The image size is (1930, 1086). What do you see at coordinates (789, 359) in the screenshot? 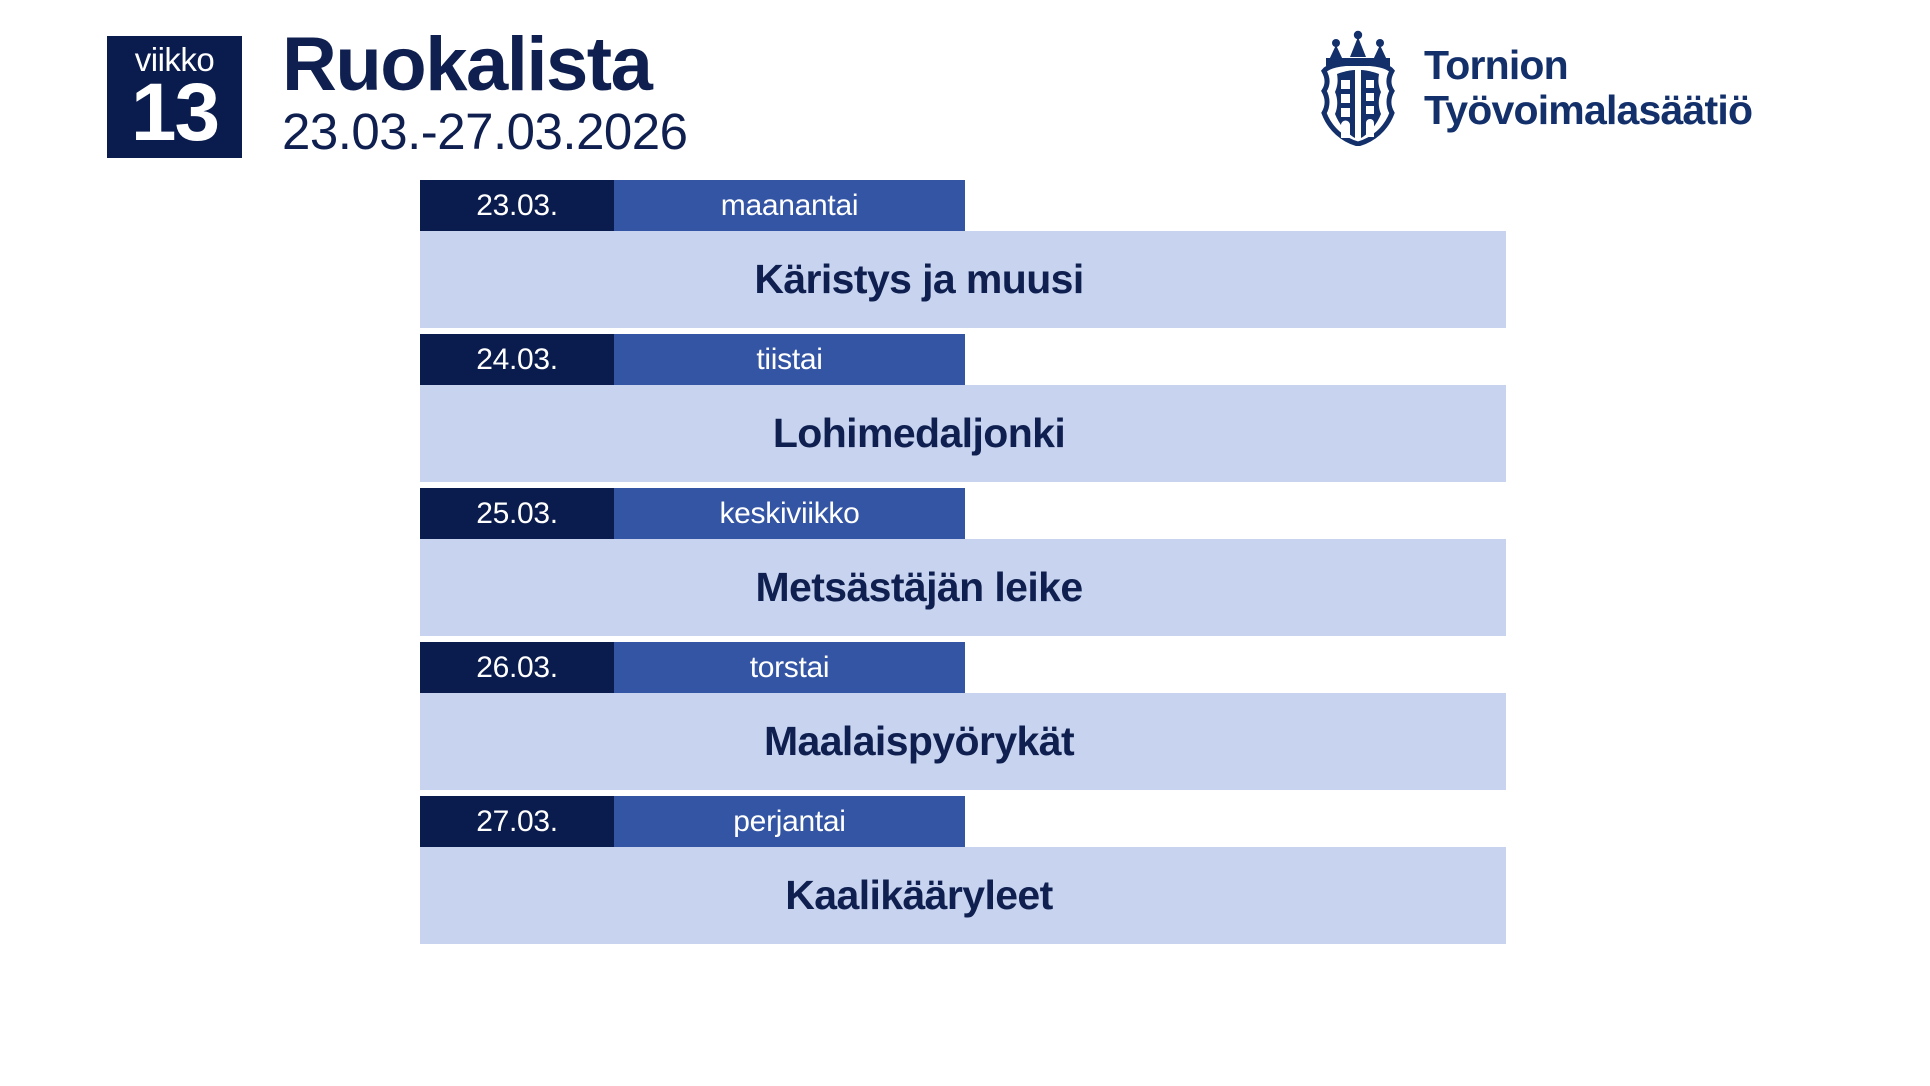
I see `day-name: tiistai` at bounding box center [789, 359].